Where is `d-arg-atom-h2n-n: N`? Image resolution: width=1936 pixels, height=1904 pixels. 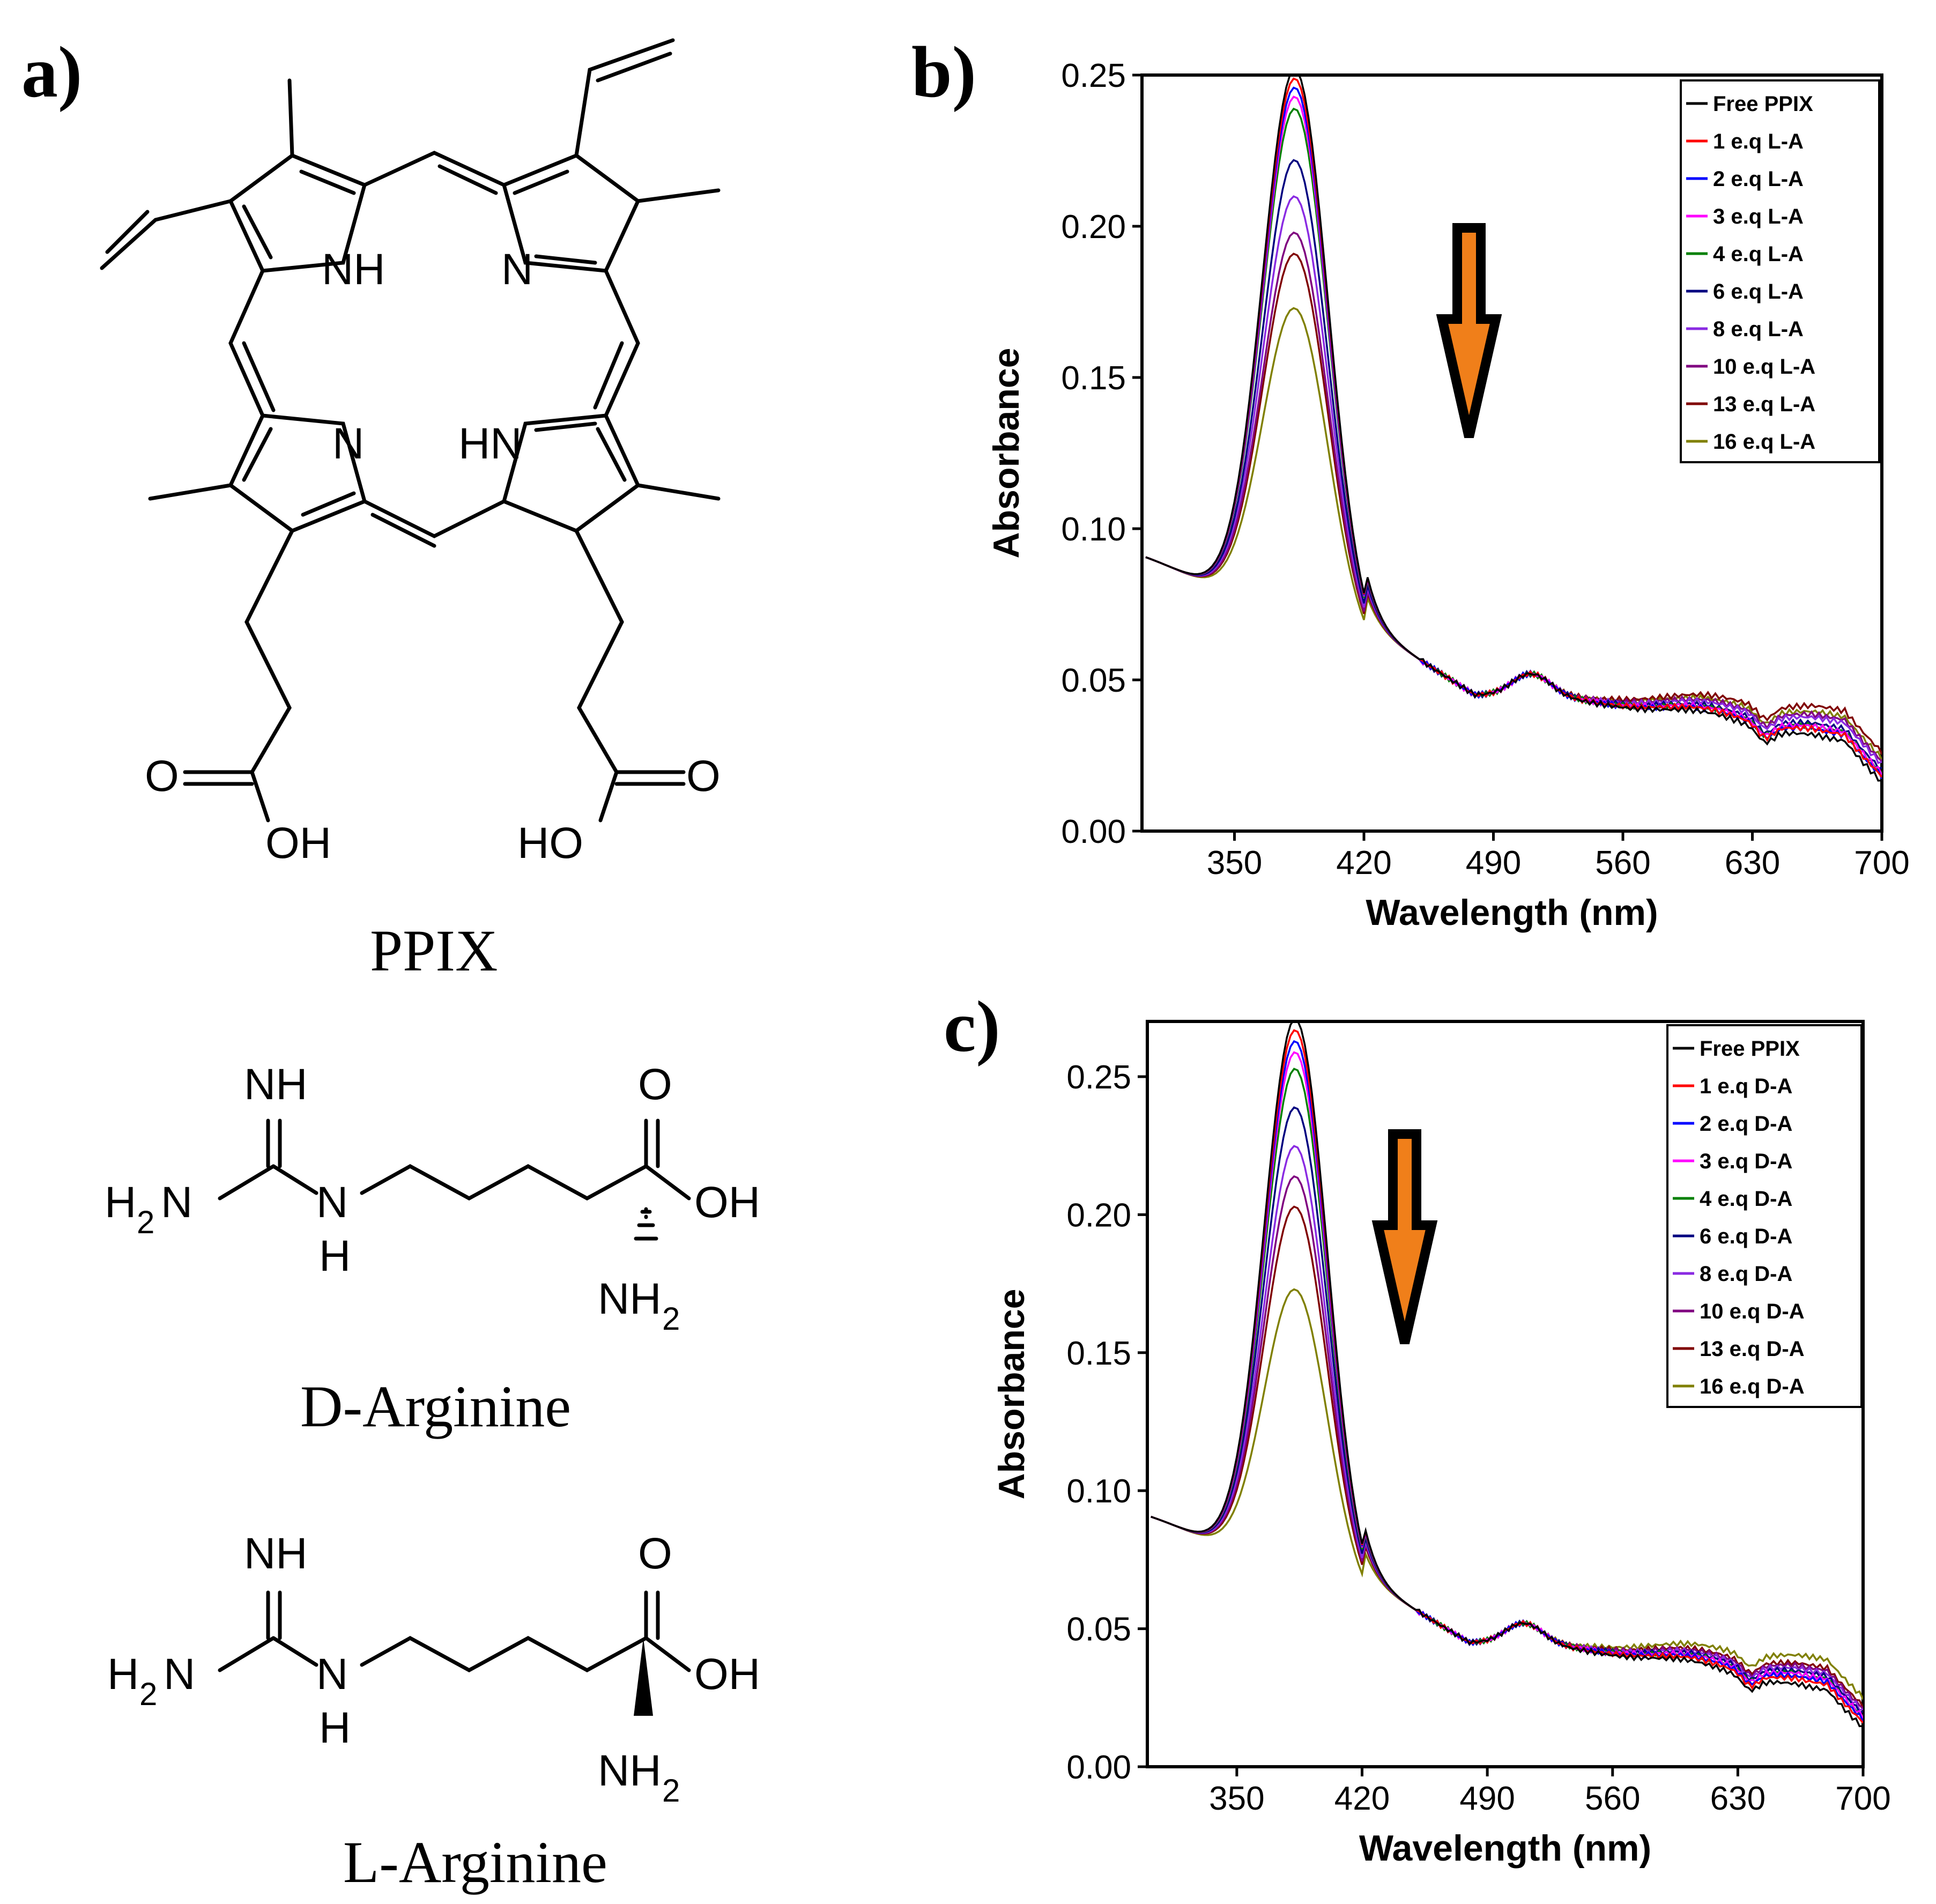
d-arg-atom-h2n-n: N is located at coordinates (176, 1203).